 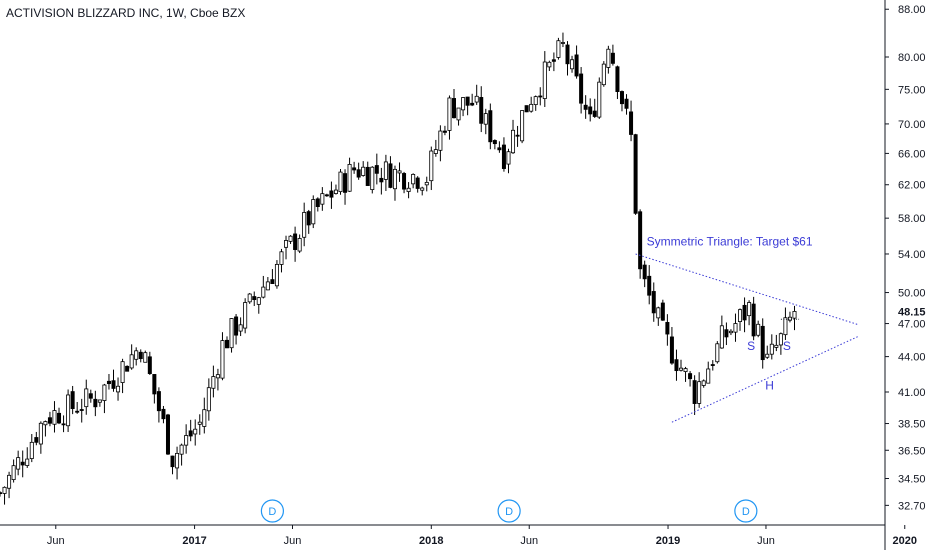 I want to click on y-tick-label: 50.00, so click(x=912, y=294).